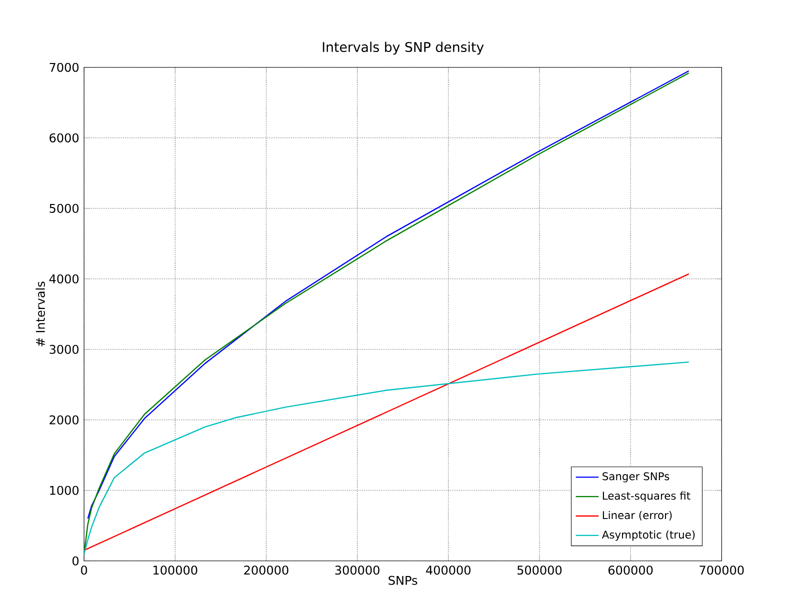 The width and height of the screenshot is (791, 599). I want to click on y-tick-label: 4000, so click(64, 279).